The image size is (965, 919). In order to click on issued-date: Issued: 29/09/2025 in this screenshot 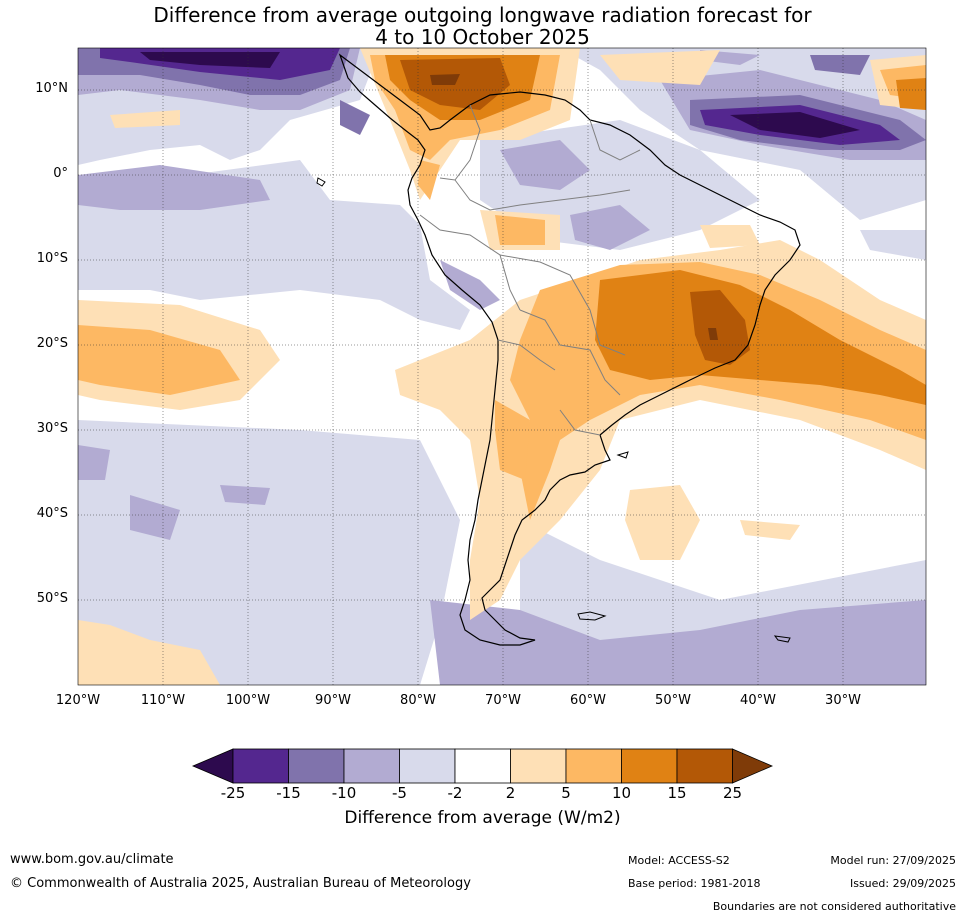, I will do `click(902, 883)`.